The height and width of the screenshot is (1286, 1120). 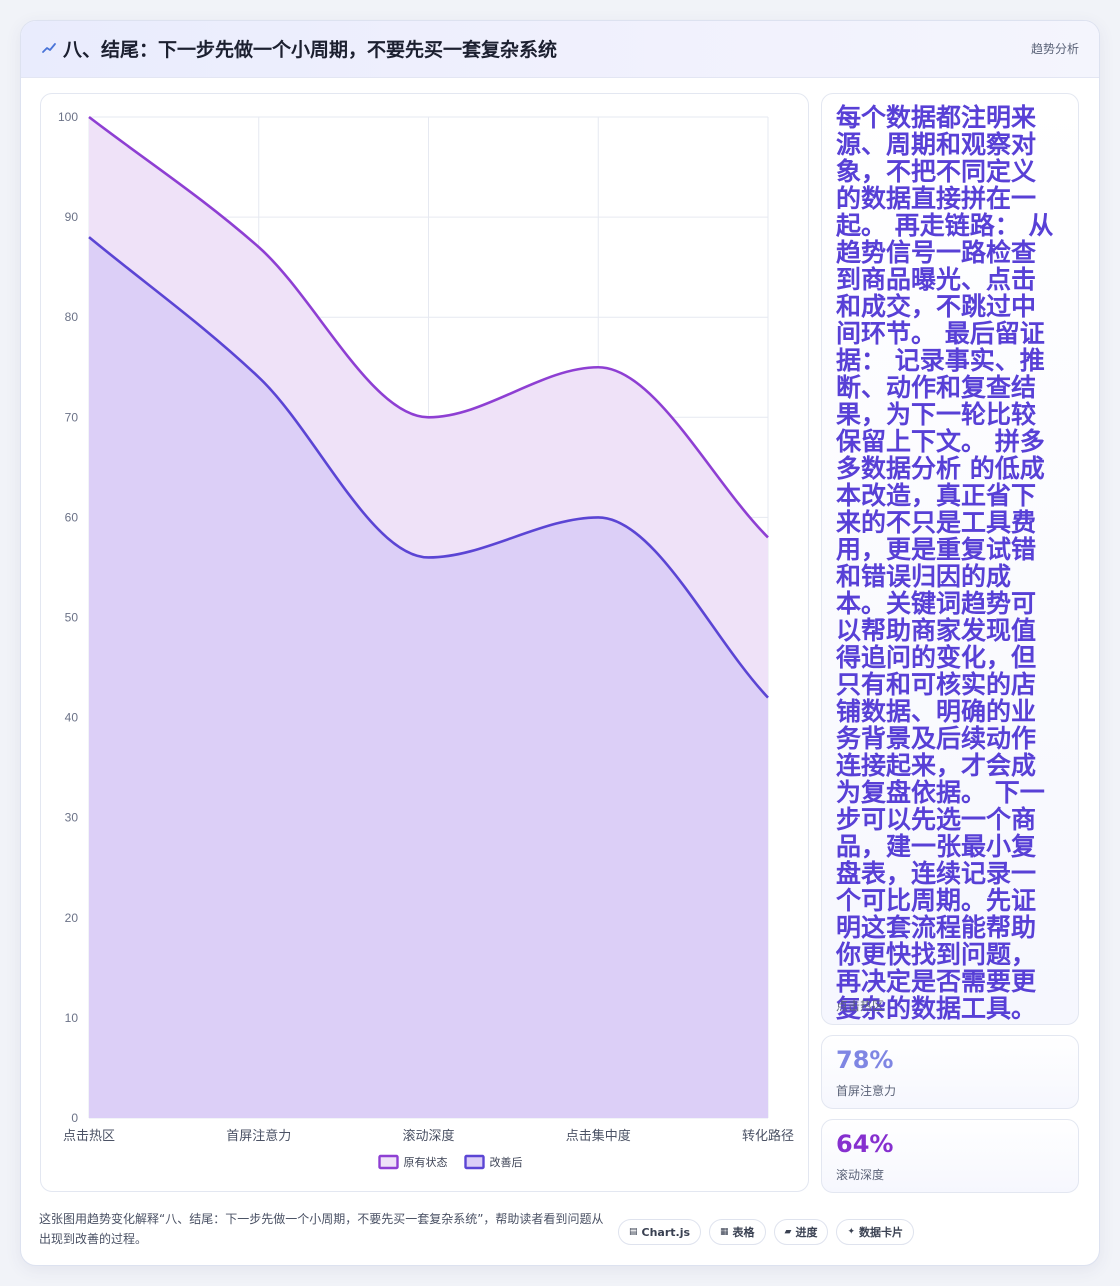 What do you see at coordinates (72, 818) in the screenshot?
I see `y-tick-label: 30` at bounding box center [72, 818].